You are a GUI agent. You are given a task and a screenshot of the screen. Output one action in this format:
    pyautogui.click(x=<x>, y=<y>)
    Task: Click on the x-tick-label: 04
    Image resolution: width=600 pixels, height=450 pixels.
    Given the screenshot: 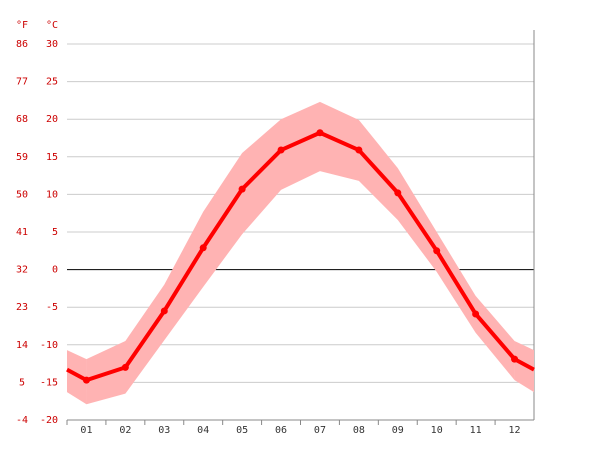 What is the action you would take?
    pyautogui.click(x=203, y=430)
    